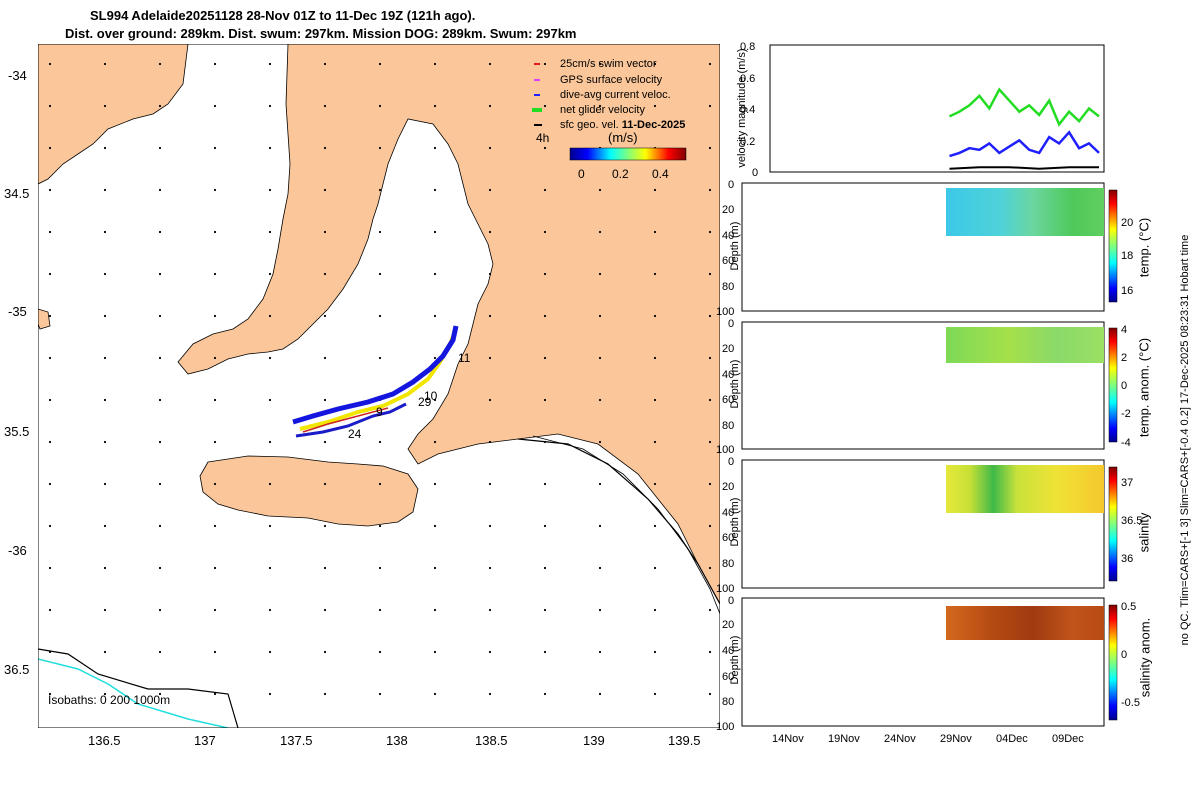  Describe the element at coordinates (728, 287) in the screenshot. I see `temp-ytick-4: 80` at that location.